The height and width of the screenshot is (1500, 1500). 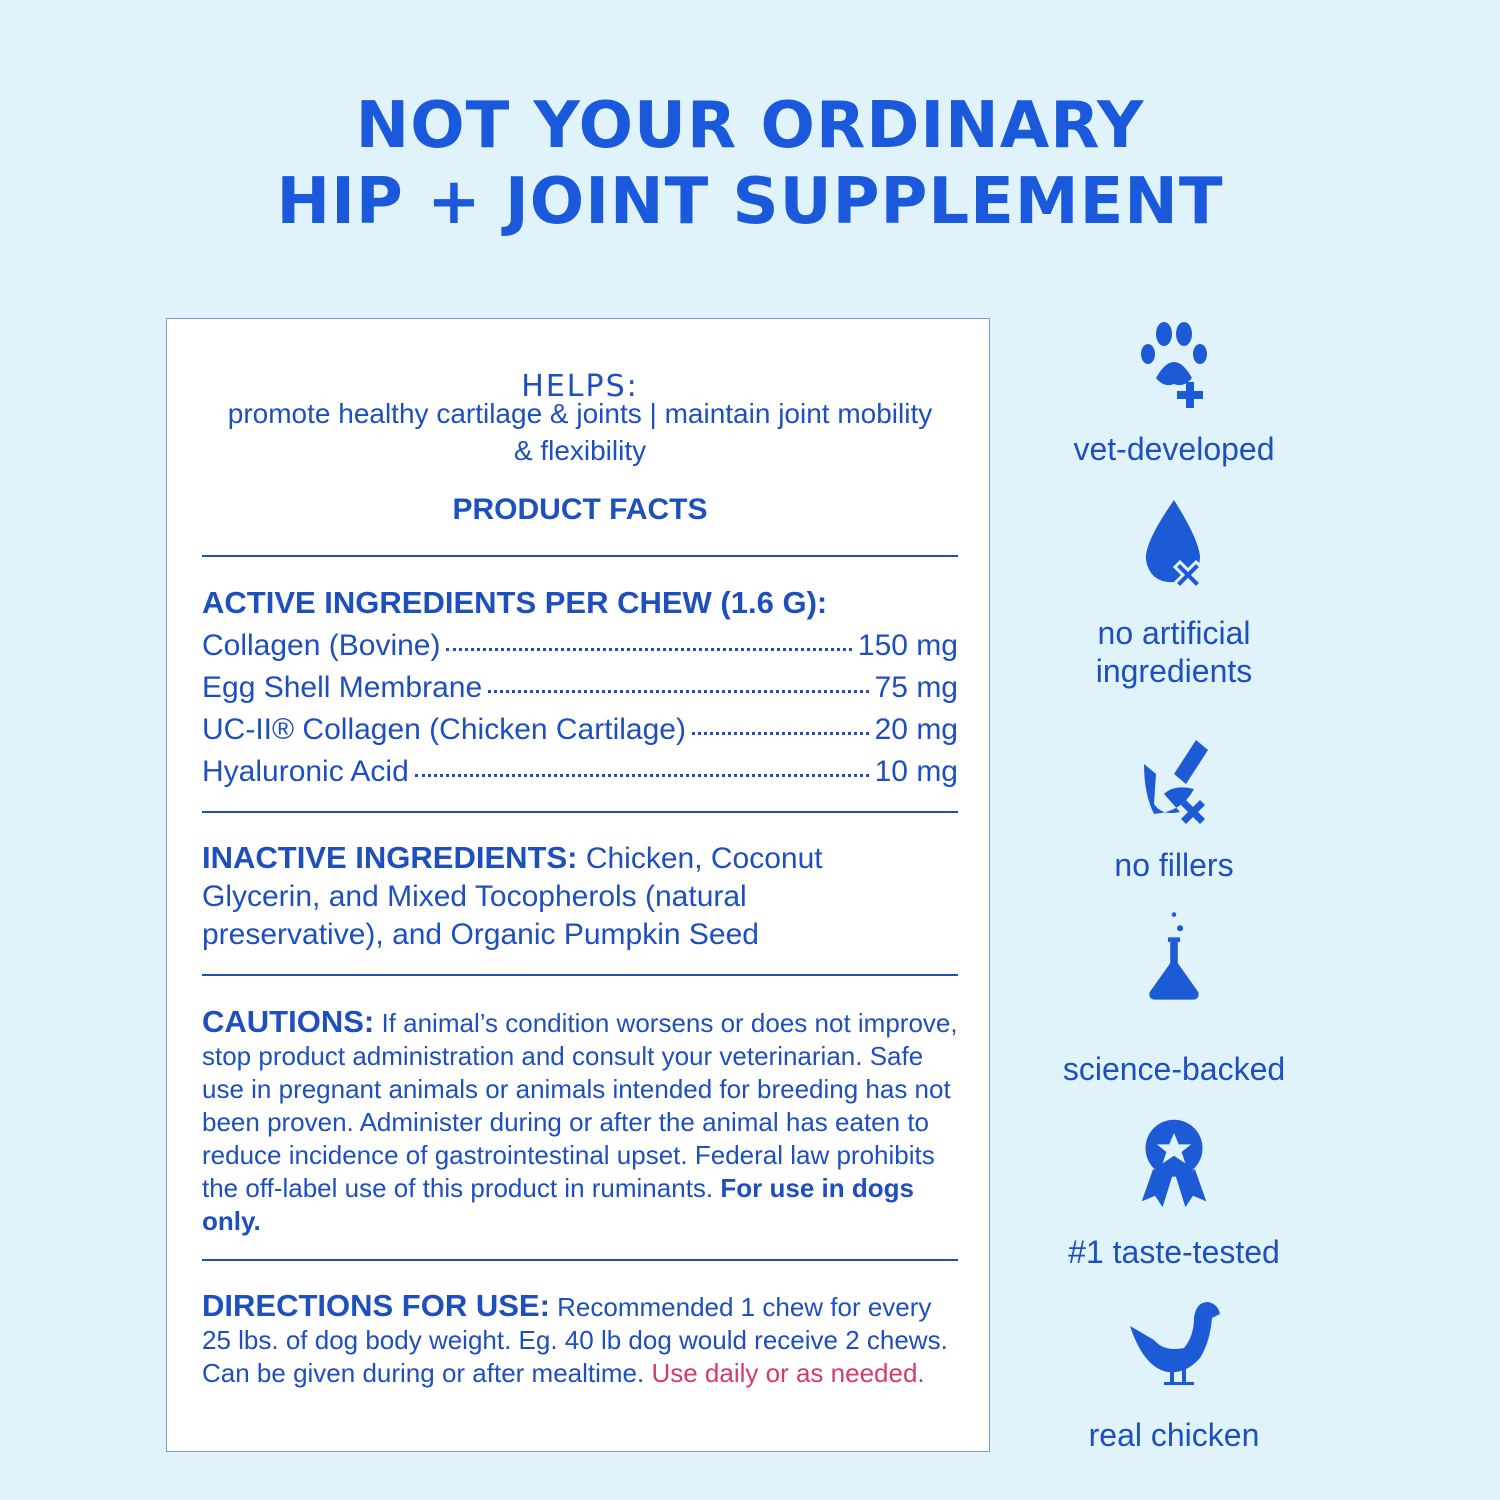 I want to click on ingredient-name: UC-II® Collagen (Chicken Cartilage), so click(x=444, y=729).